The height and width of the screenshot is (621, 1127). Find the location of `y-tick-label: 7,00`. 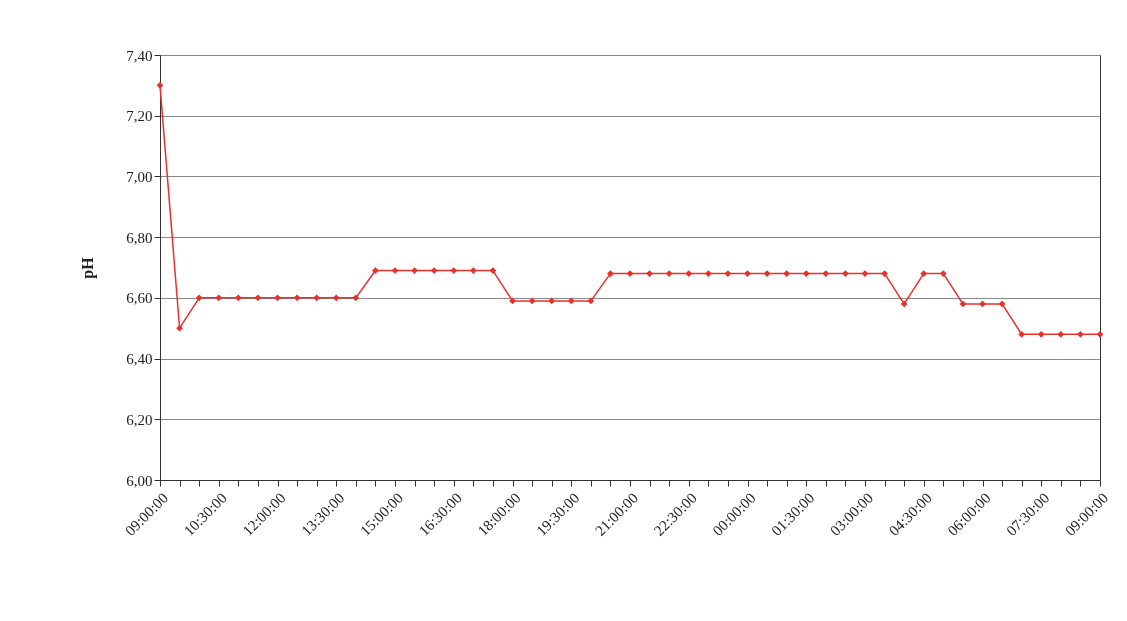

y-tick-label: 7,00 is located at coordinates (139, 176).